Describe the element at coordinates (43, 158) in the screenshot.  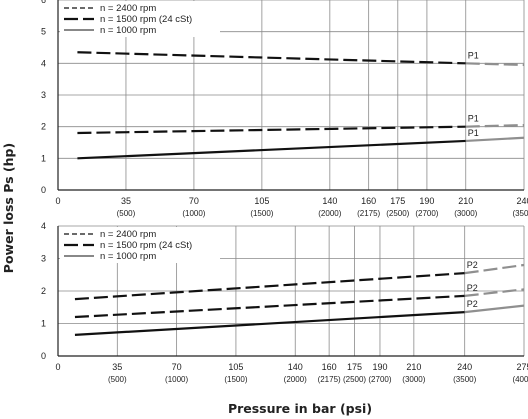
I see `p1-y-tick-label: 1` at that location.